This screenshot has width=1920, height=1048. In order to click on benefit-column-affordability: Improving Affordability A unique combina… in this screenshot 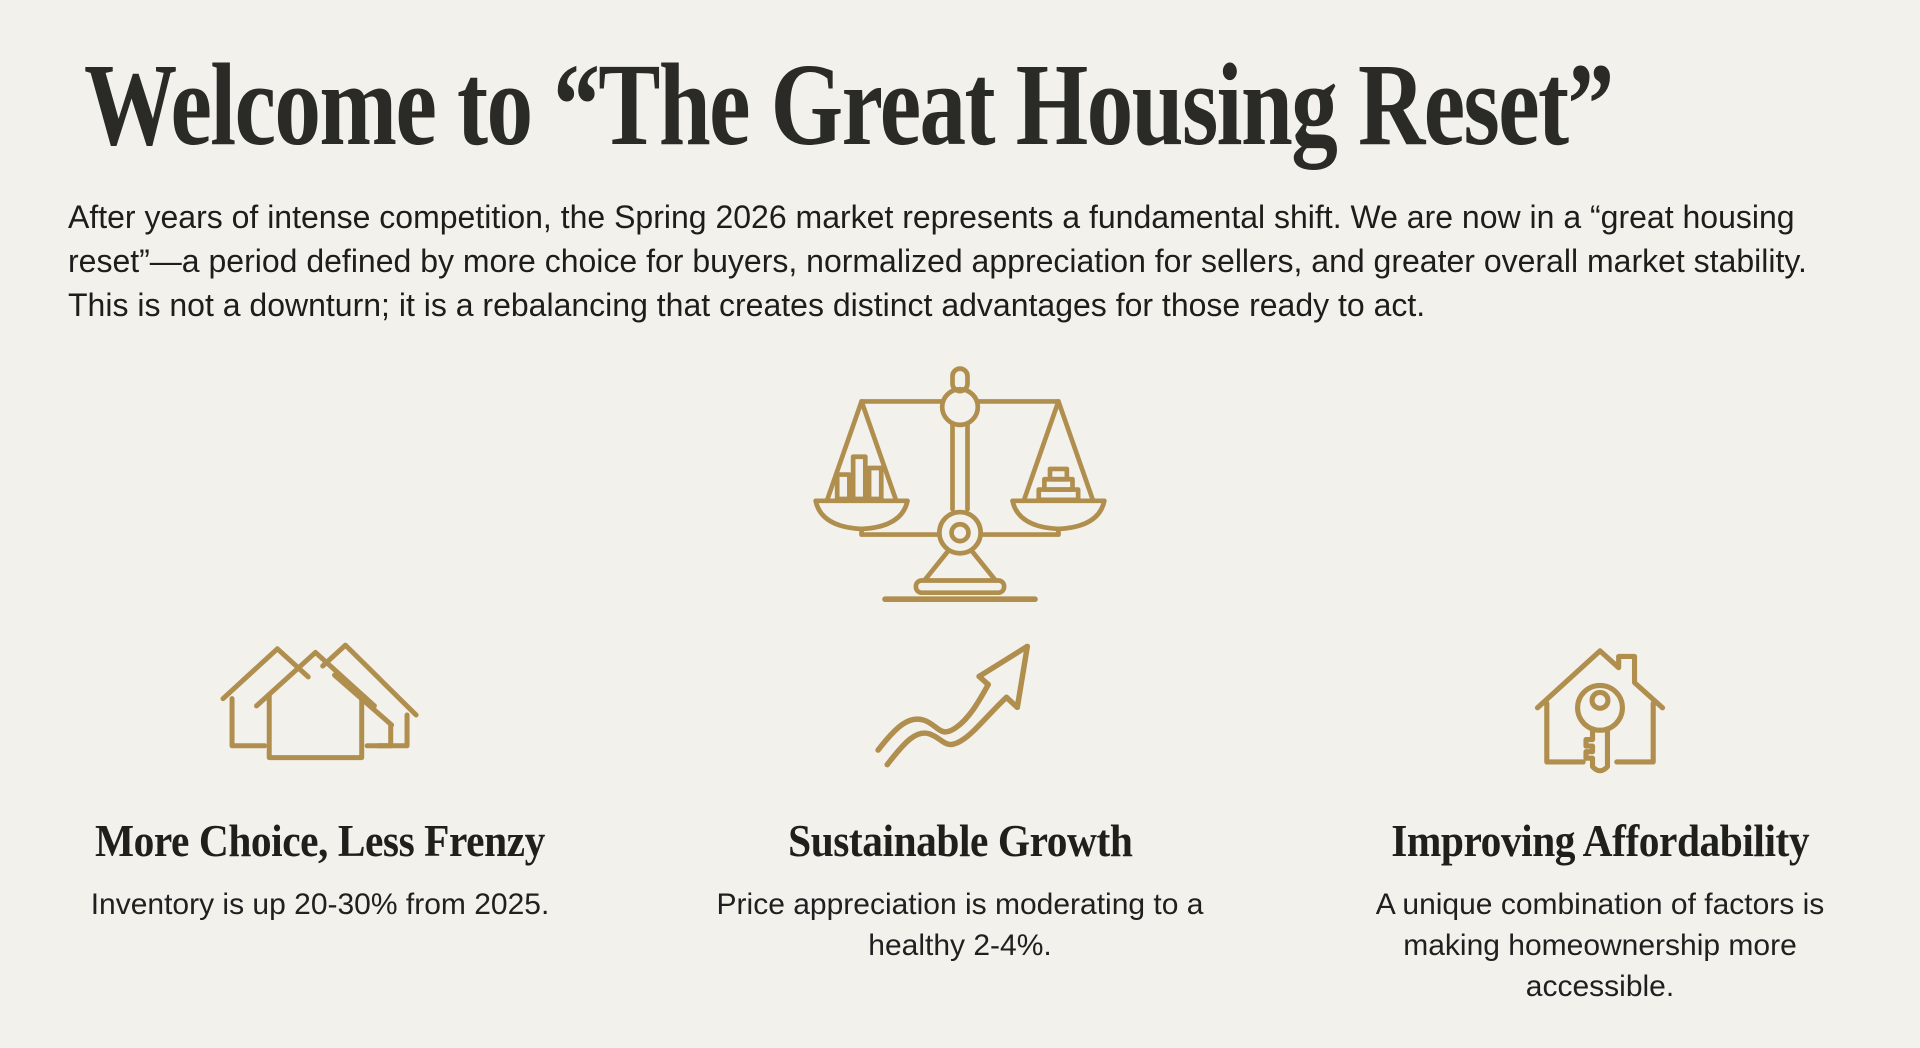, I will do `click(1600, 820)`.